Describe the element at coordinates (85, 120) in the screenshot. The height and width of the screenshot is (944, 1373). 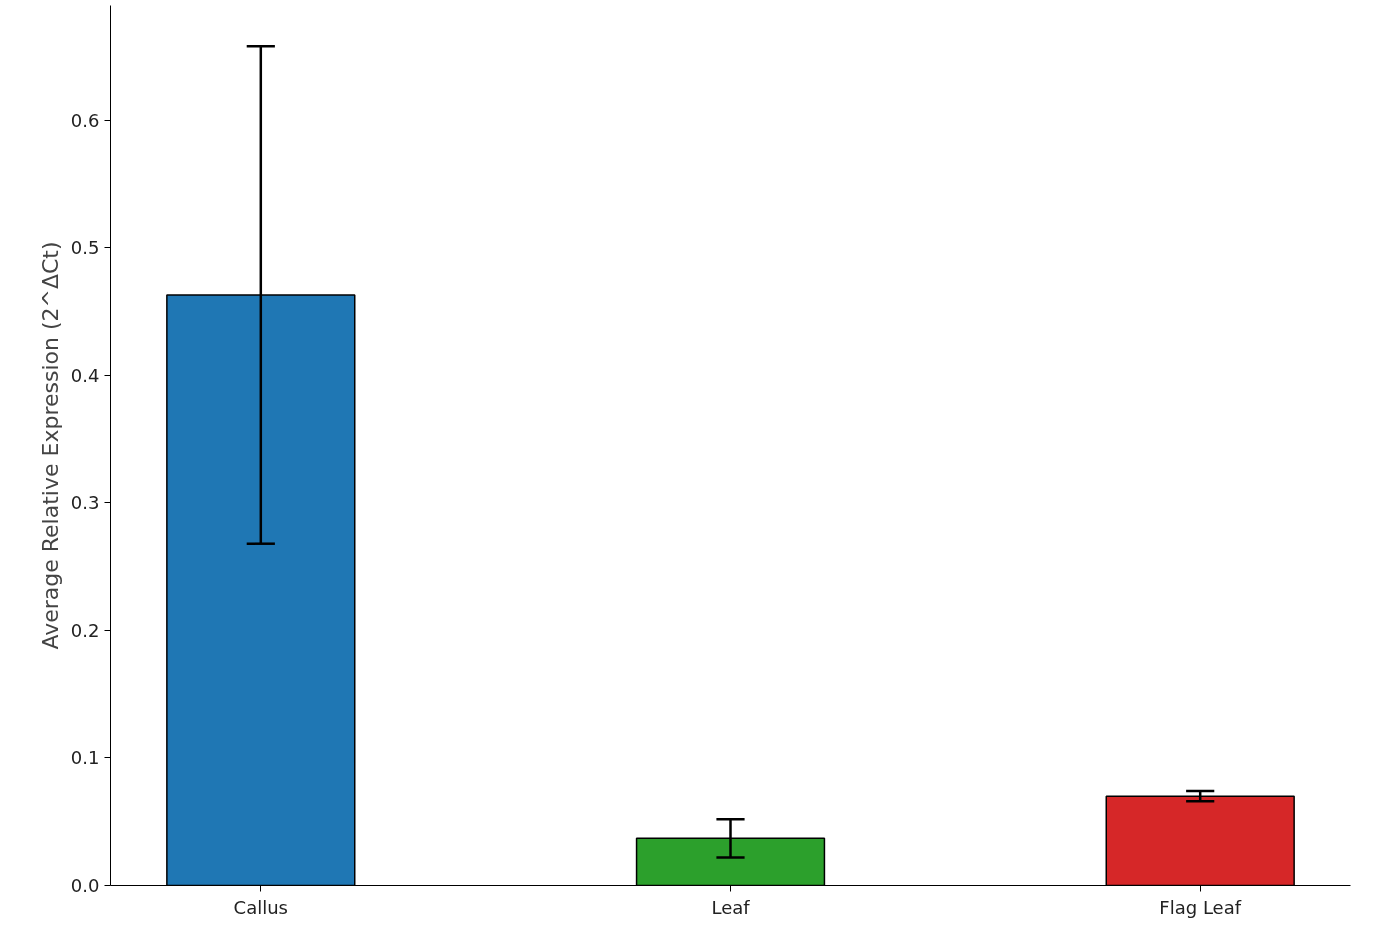
I see `y-tick-label: 0.6` at that location.